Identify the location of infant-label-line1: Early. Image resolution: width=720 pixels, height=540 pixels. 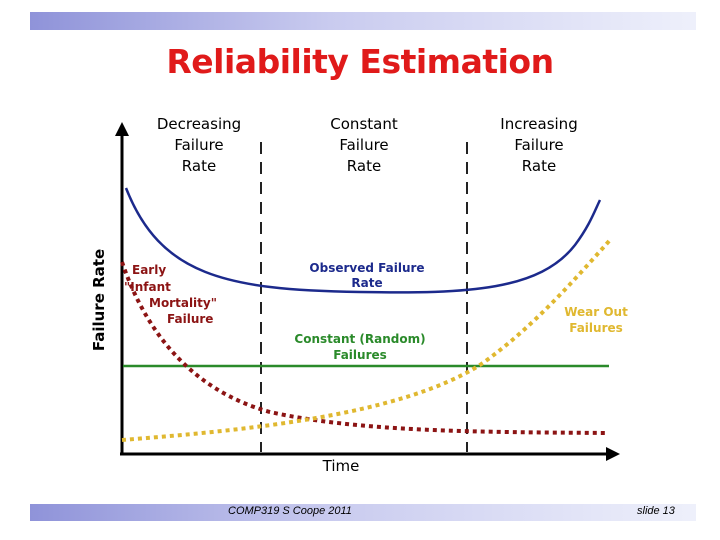
(149, 270).